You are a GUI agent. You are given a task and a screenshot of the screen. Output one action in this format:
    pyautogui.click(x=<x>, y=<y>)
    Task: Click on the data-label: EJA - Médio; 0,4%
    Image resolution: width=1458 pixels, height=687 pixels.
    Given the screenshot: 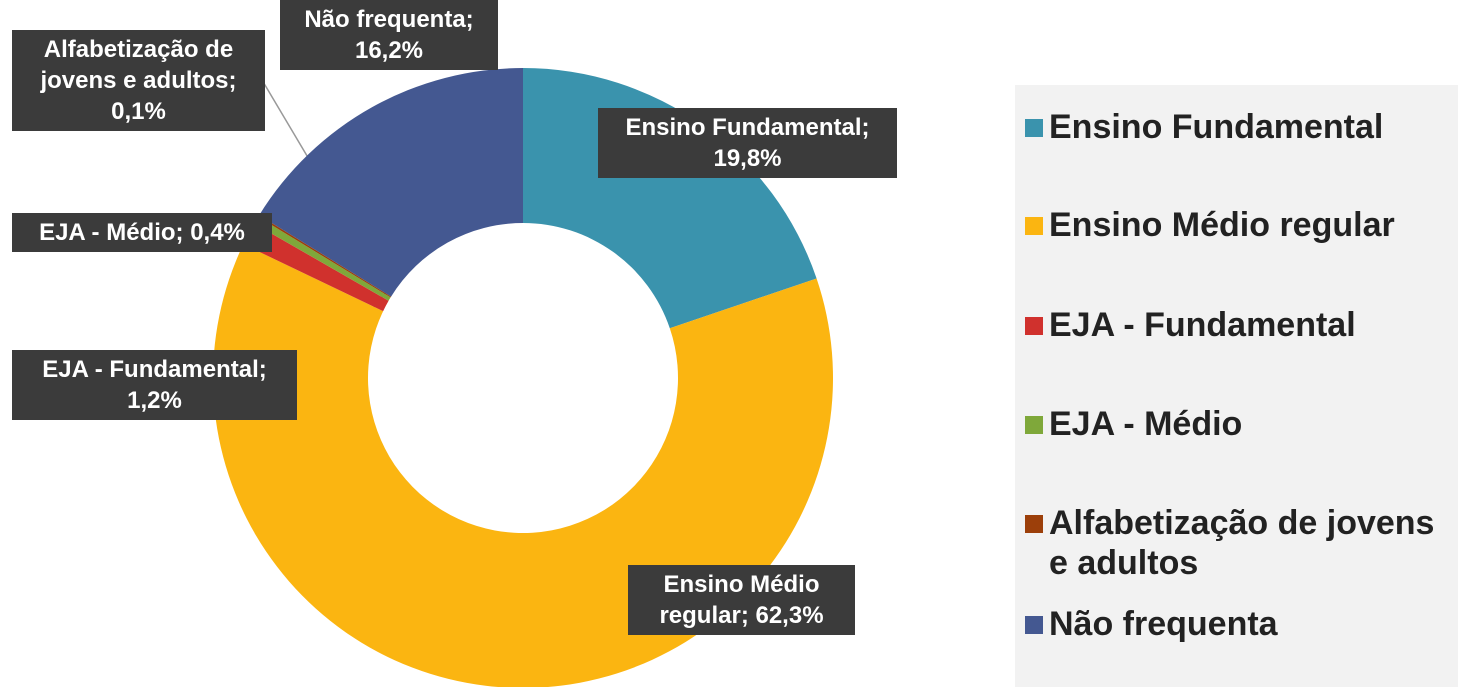 What is the action you would take?
    pyautogui.click(x=142, y=232)
    